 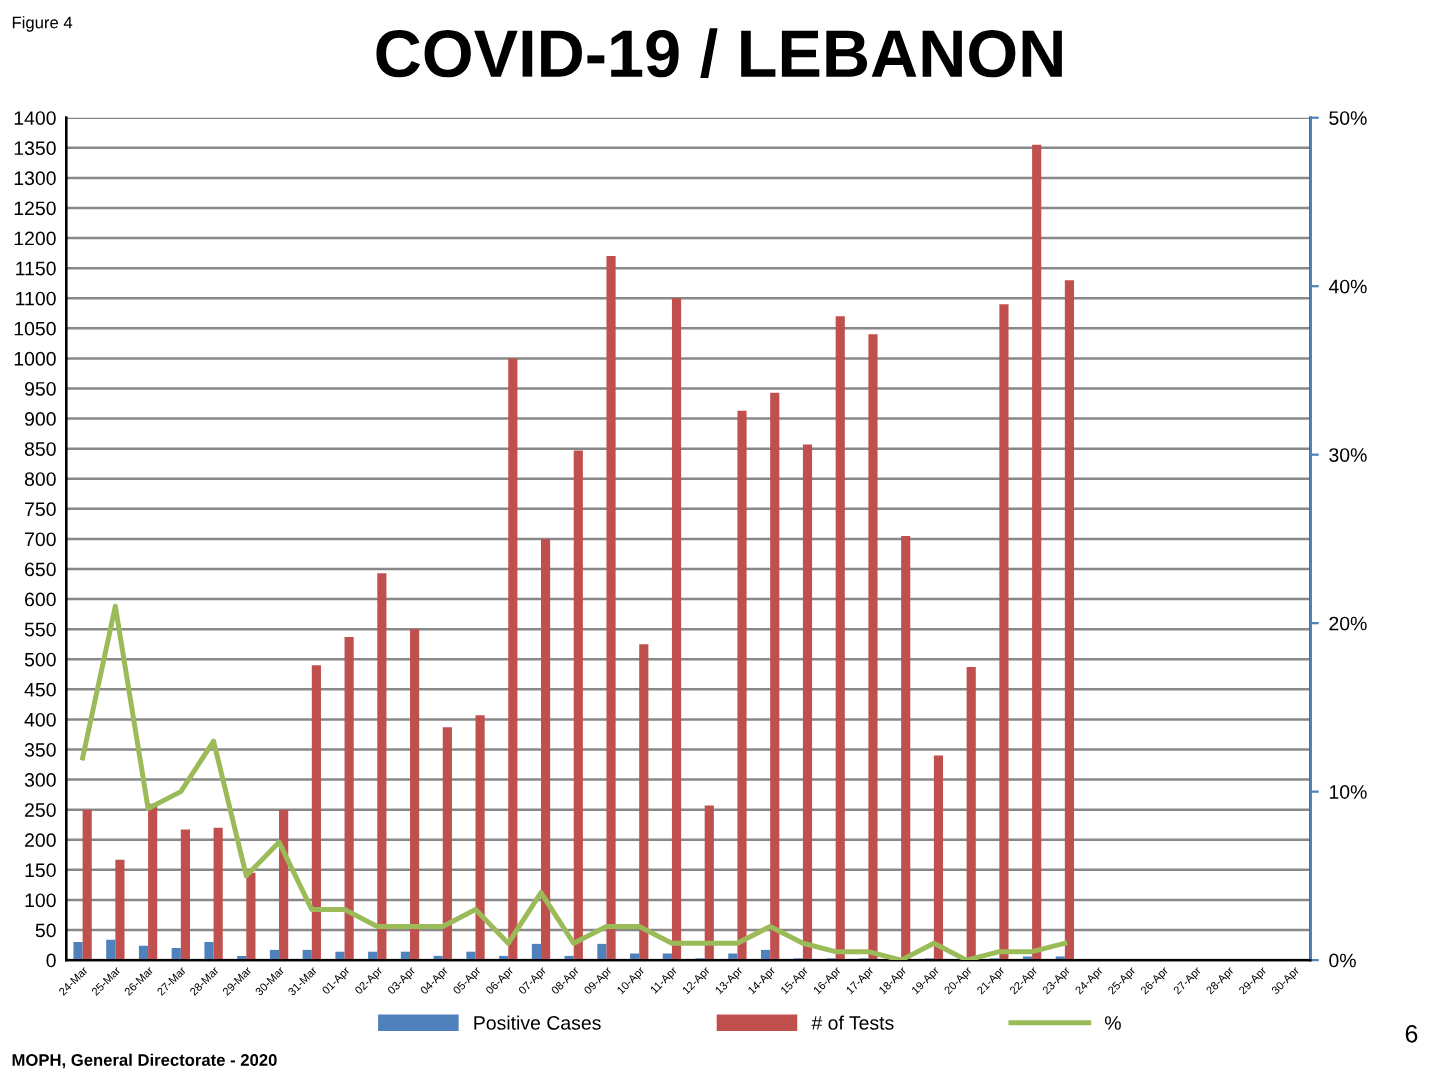 What do you see at coordinates (1342, 960) in the screenshot?
I see `y2-tick-label: 0%` at bounding box center [1342, 960].